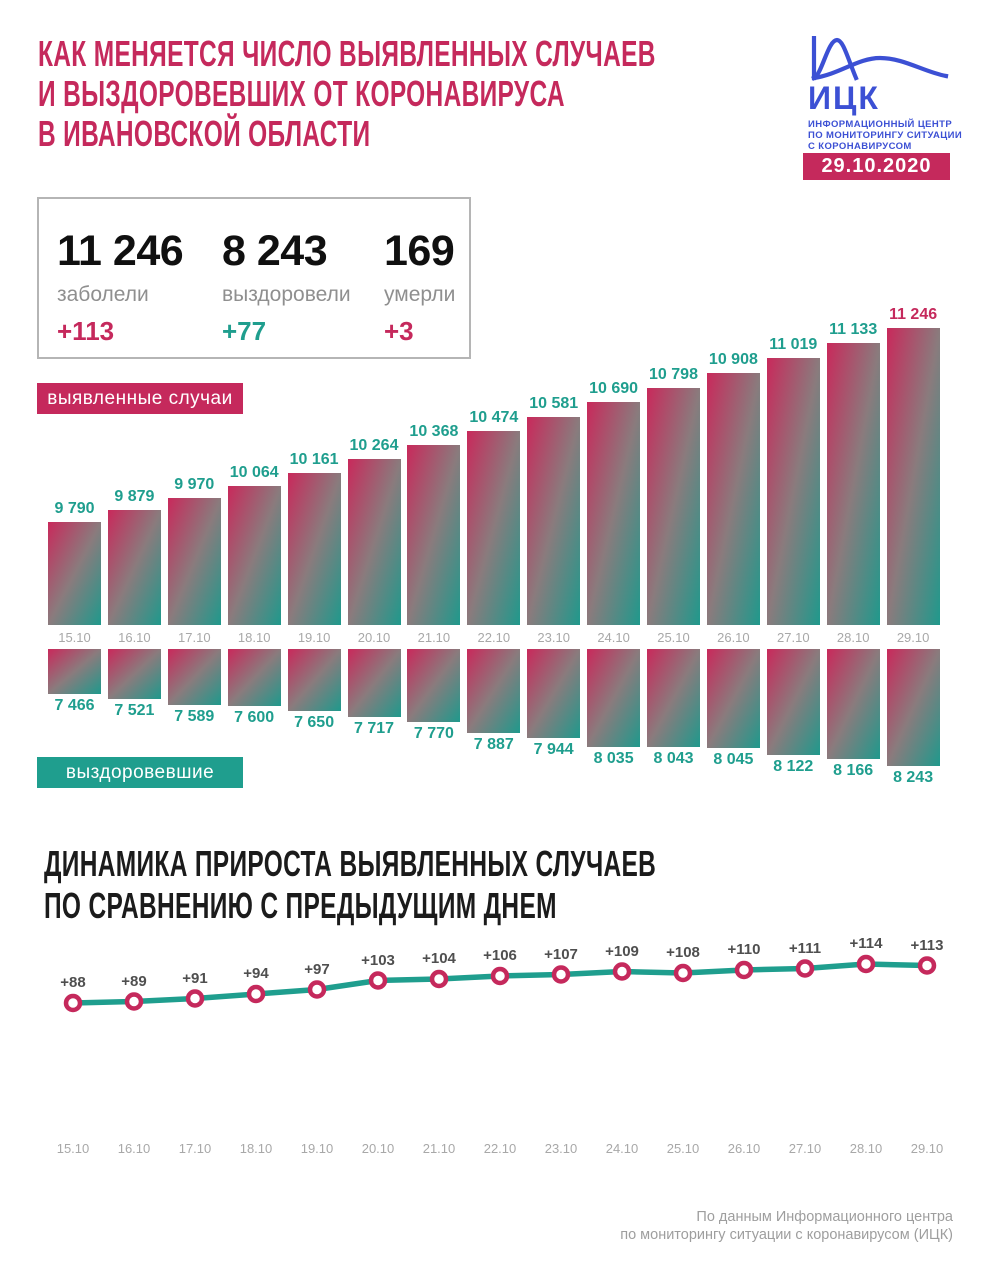 The image size is (993, 1280). Describe the element at coordinates (673, 759) in the screenshot. I see `bar-recovered-value-25.10: 8 043` at that location.